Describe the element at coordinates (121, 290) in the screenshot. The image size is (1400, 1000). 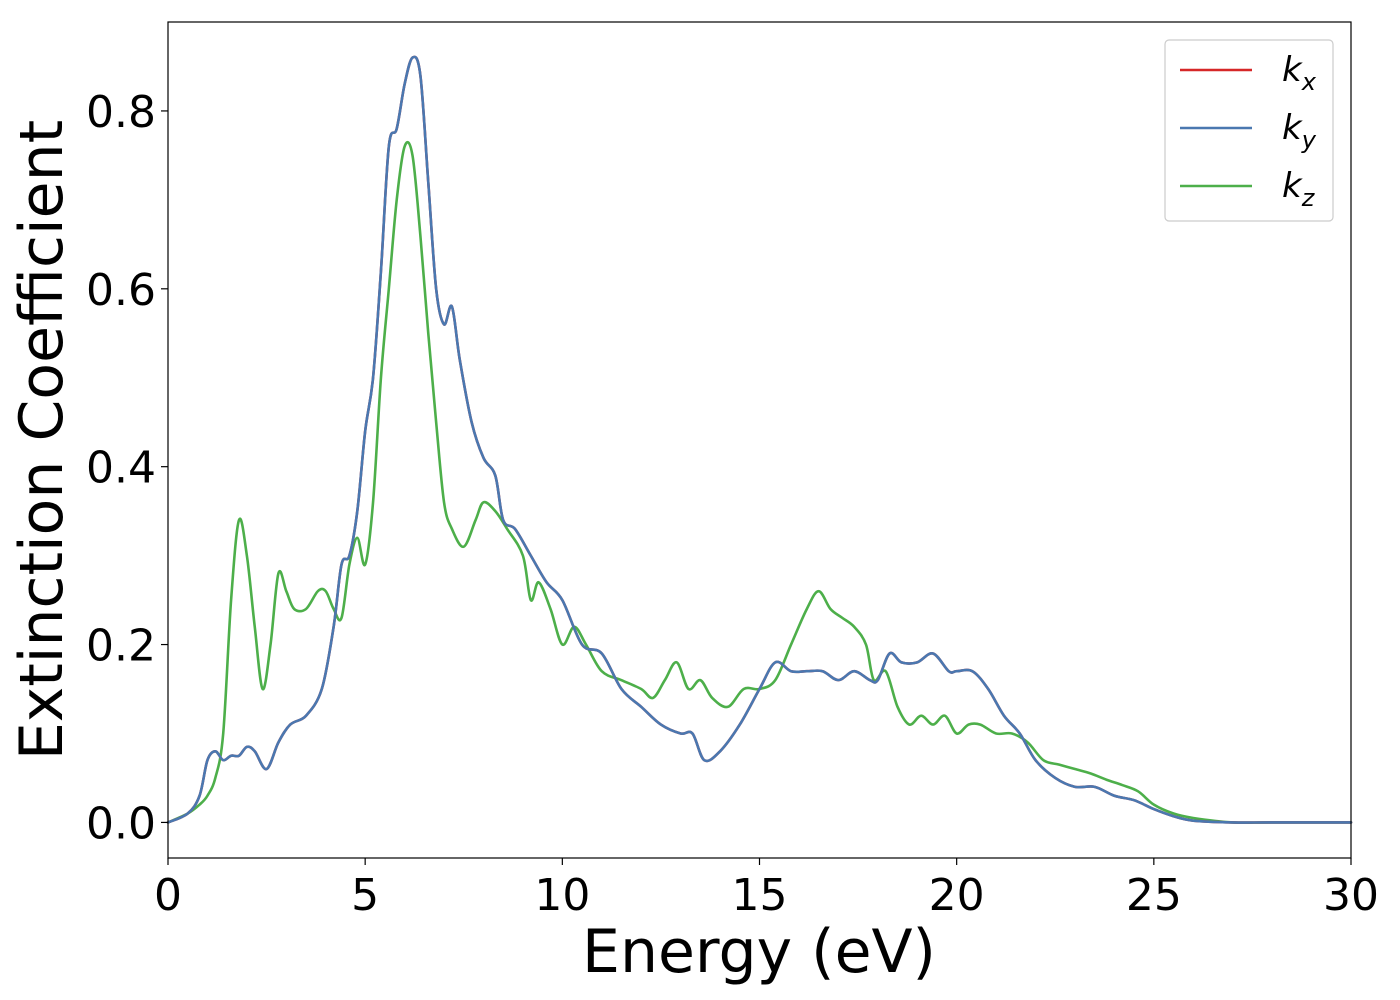
I see `y-tick-label: 0.6` at that location.